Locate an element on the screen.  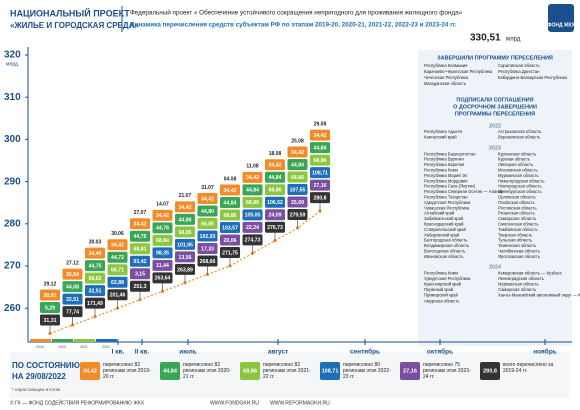
segment-label: 44,80 is located at coordinates (207, 212).